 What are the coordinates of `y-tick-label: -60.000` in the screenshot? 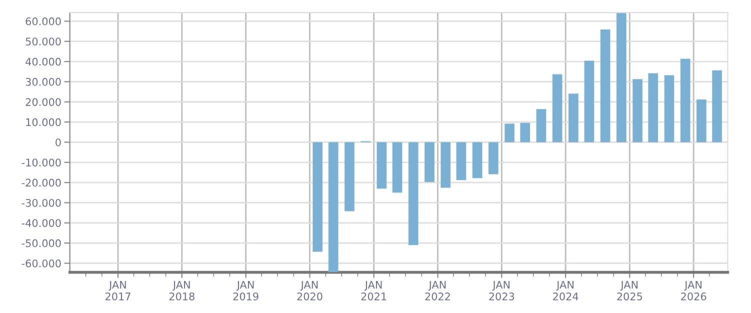 It's located at (41, 263).